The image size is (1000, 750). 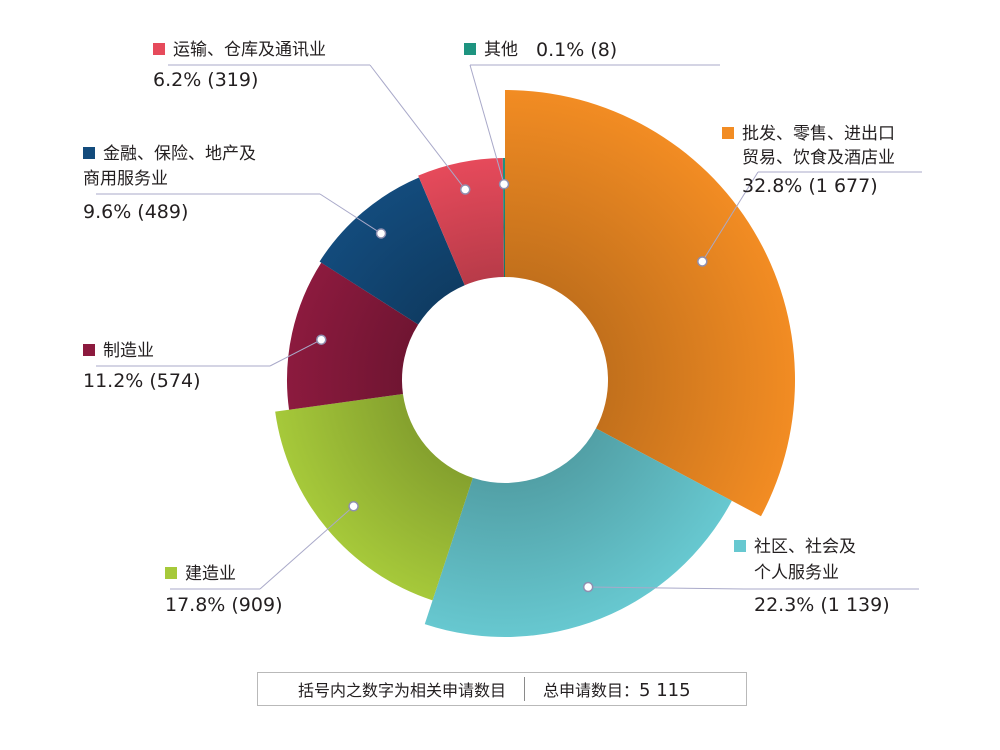 What do you see at coordinates (796, 573) in the screenshot?
I see `slice-label: 个人服务业` at bounding box center [796, 573].